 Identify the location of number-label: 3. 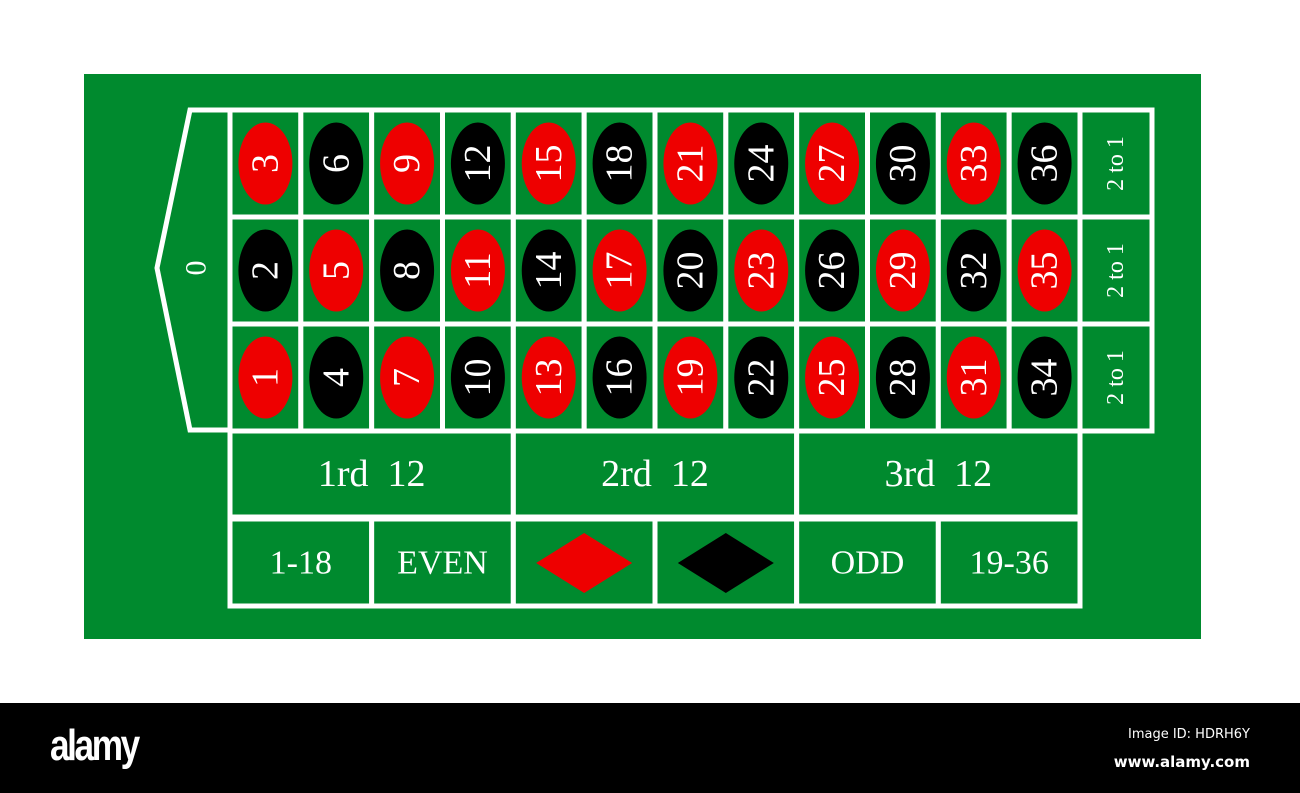
(265, 163).